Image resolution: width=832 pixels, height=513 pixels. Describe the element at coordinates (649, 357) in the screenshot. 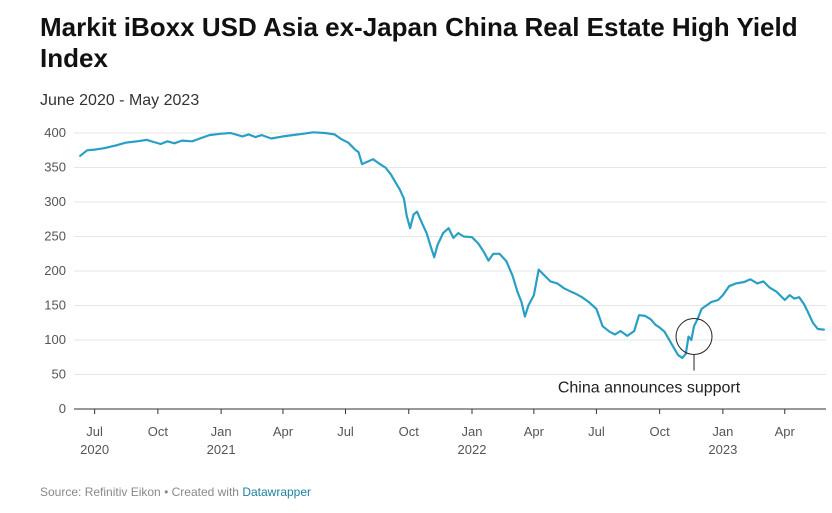

I see `annotation-group: China announces support` at that location.